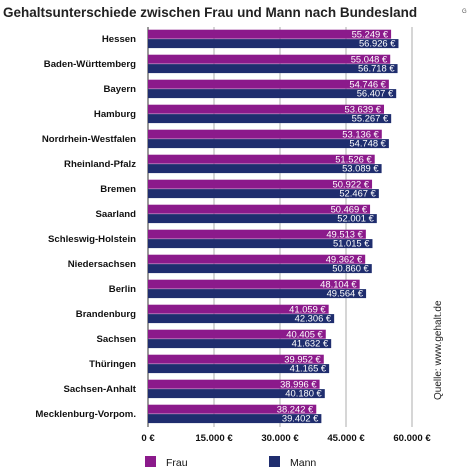 Image resolution: width=474 pixels, height=474 pixels. What do you see at coordinates (177, 463) in the screenshot?
I see `legend-label-frau: Frau` at bounding box center [177, 463].